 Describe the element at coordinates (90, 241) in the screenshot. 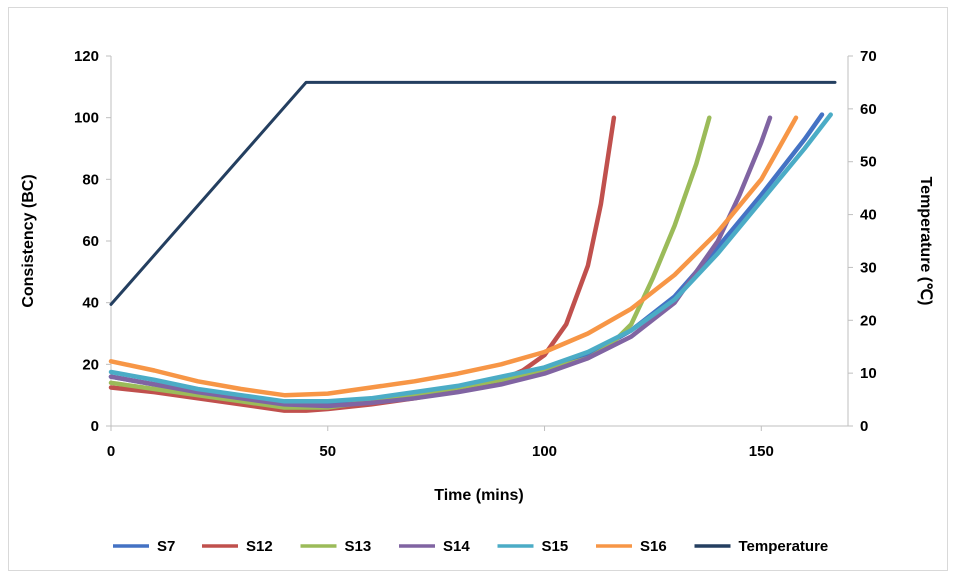

I see `y-tick-label: 60` at that location.